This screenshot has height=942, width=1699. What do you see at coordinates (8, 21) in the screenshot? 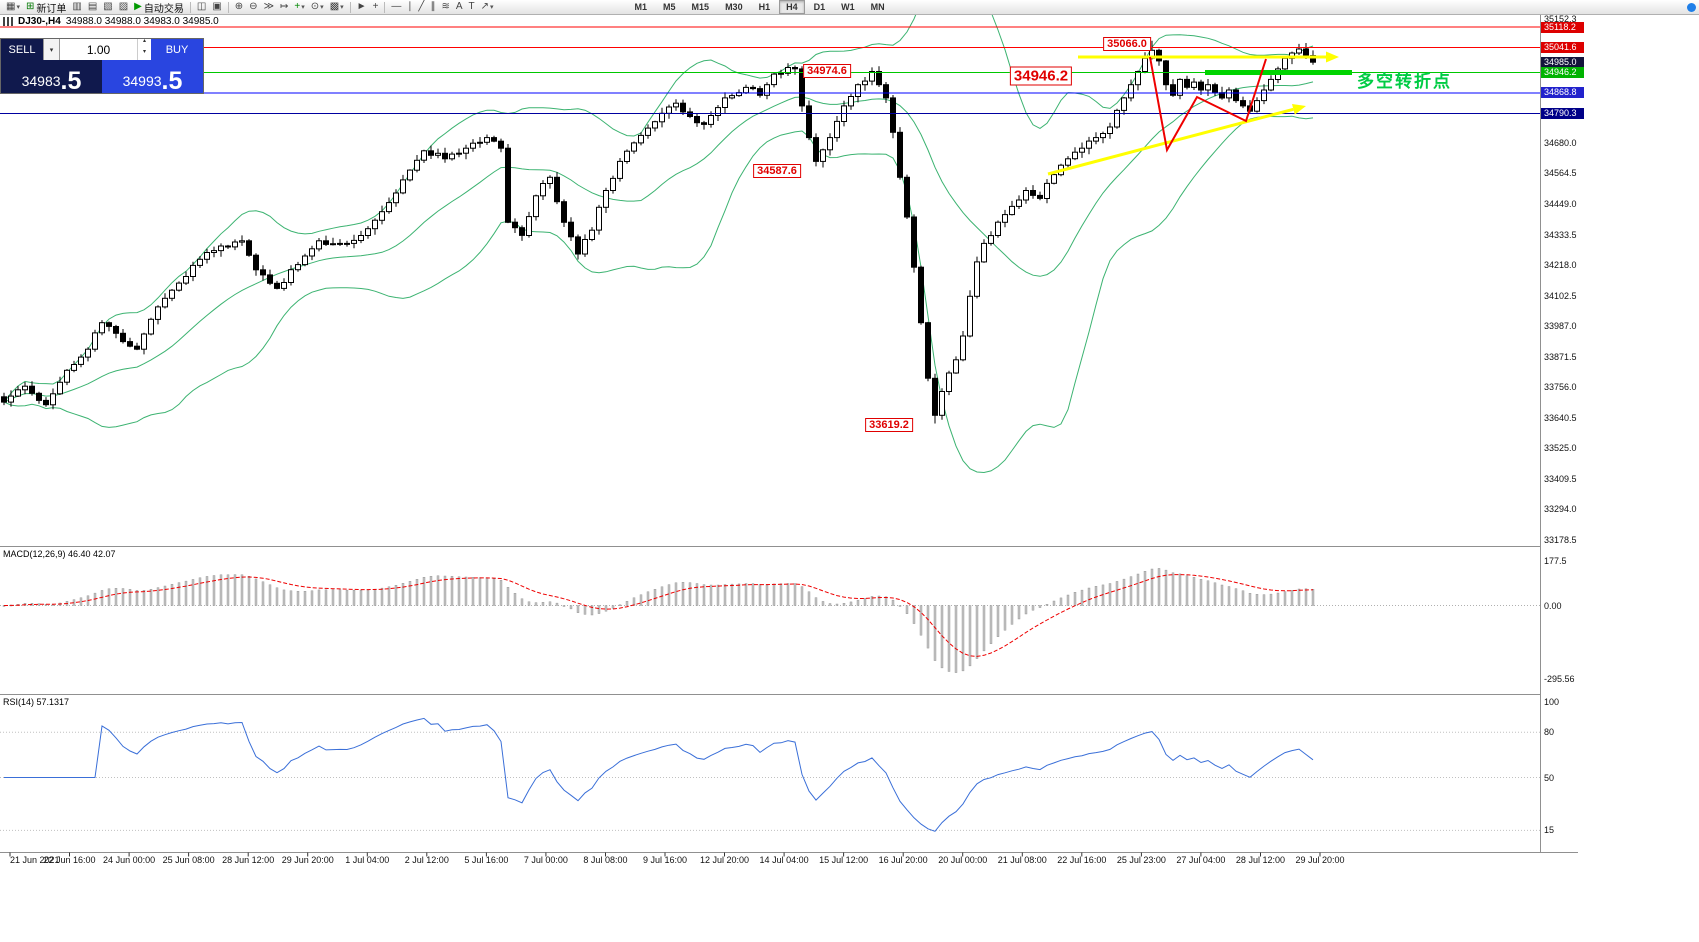
I see `chart-icon` at bounding box center [8, 21].